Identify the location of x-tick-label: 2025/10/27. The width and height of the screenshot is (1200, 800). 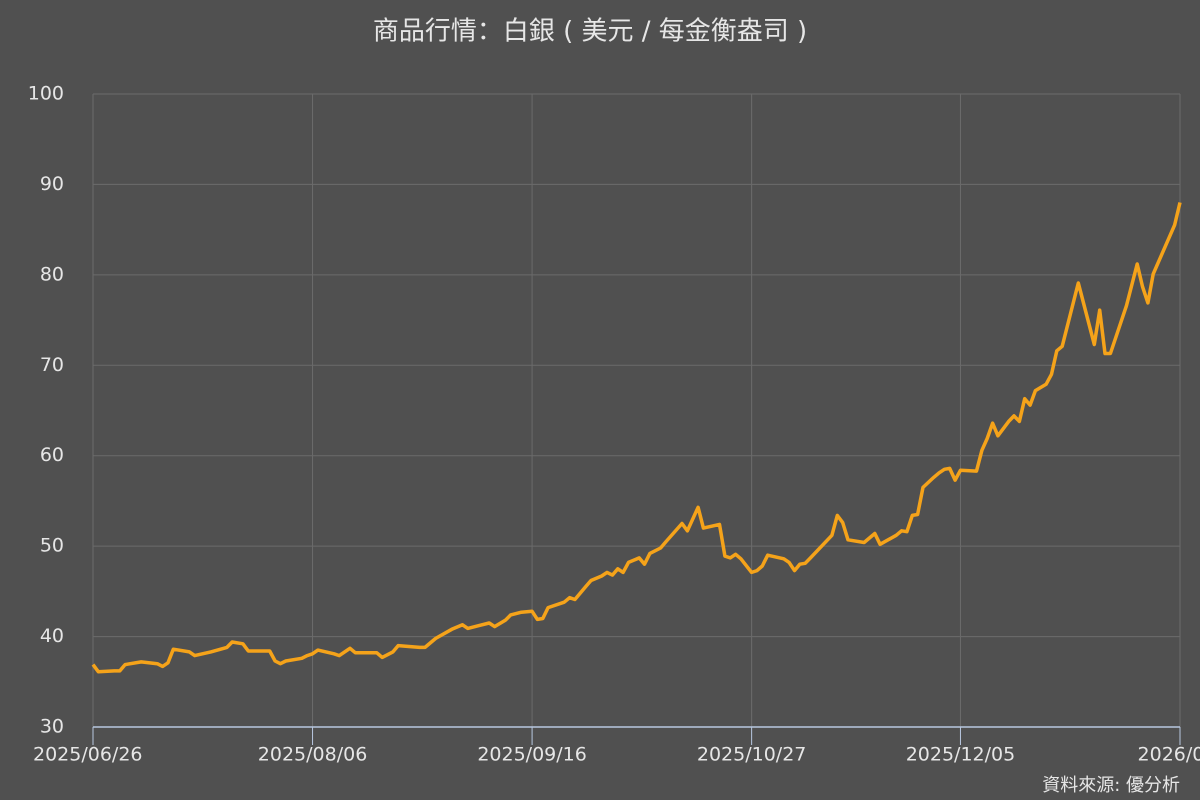
(752, 755).